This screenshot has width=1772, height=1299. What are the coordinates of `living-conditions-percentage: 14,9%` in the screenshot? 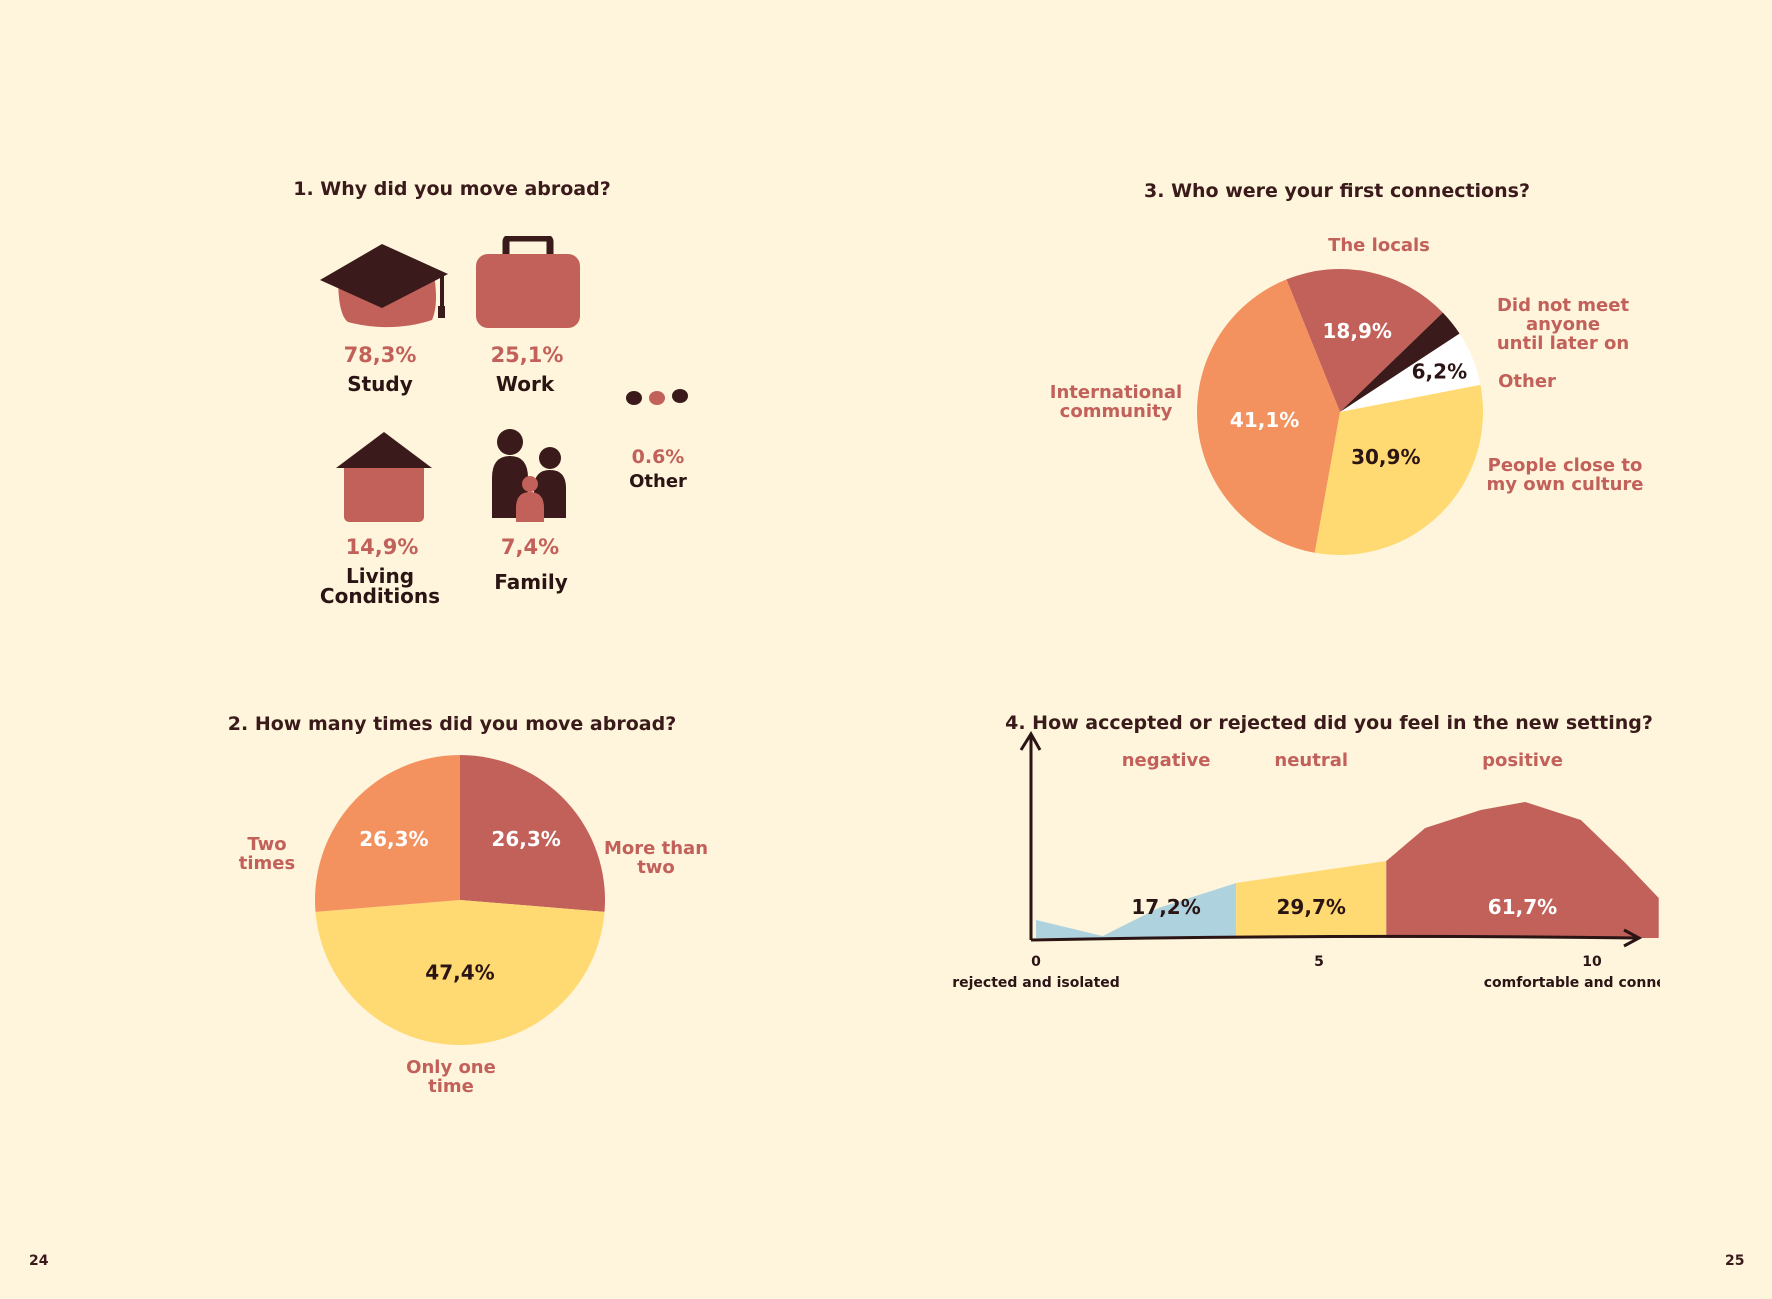 It's located at (382, 547).